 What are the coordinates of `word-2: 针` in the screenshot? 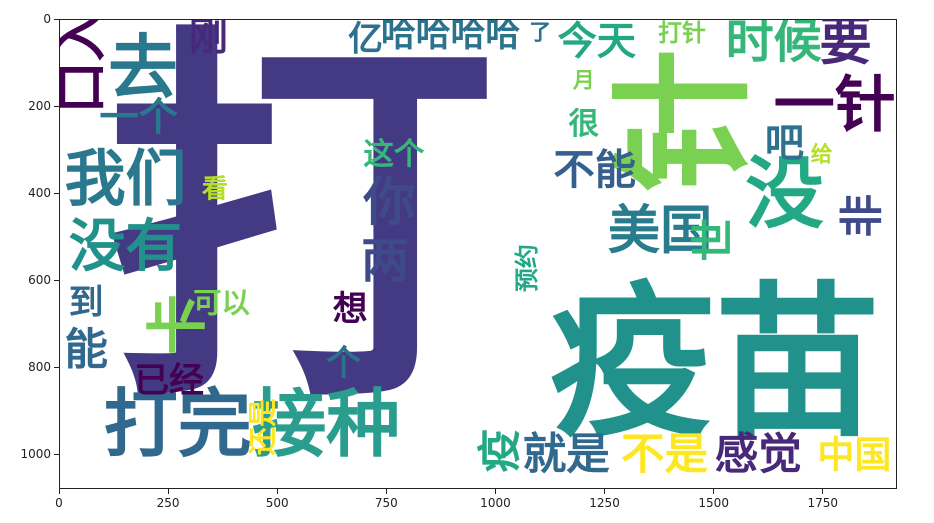 It's located at (684, 120).